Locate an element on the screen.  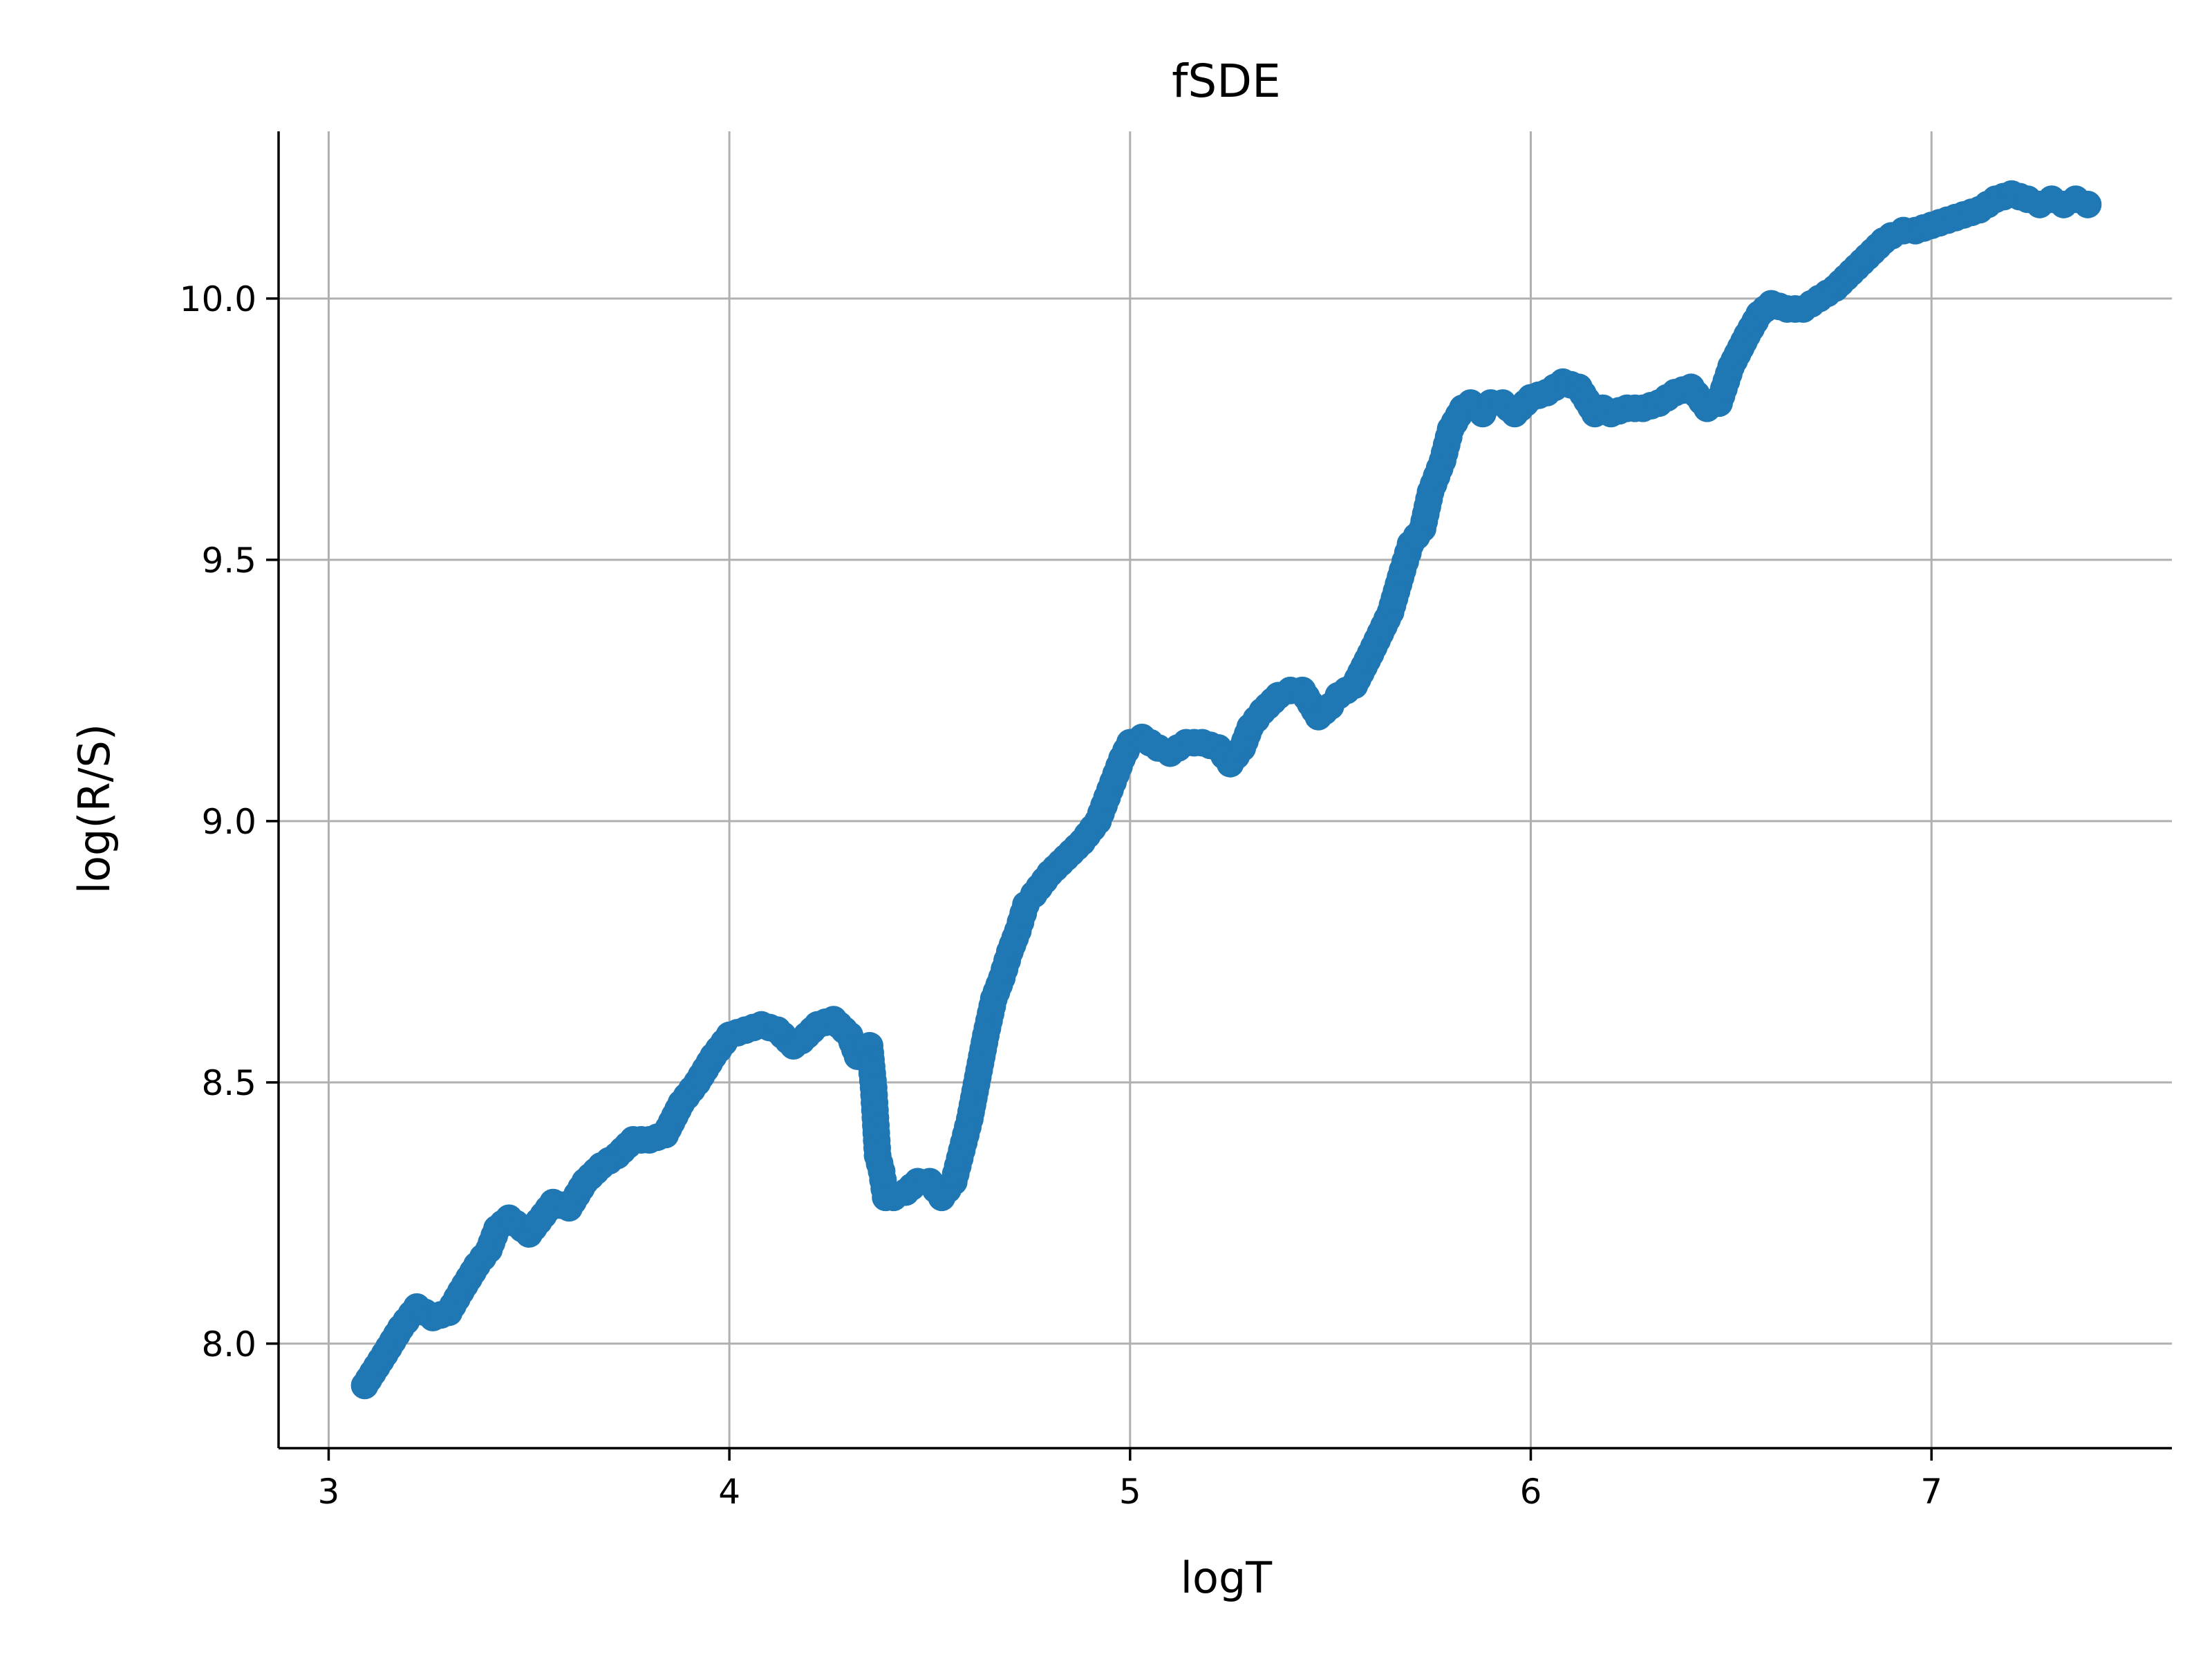
y-tick-label: 9.0 is located at coordinates (228, 822).